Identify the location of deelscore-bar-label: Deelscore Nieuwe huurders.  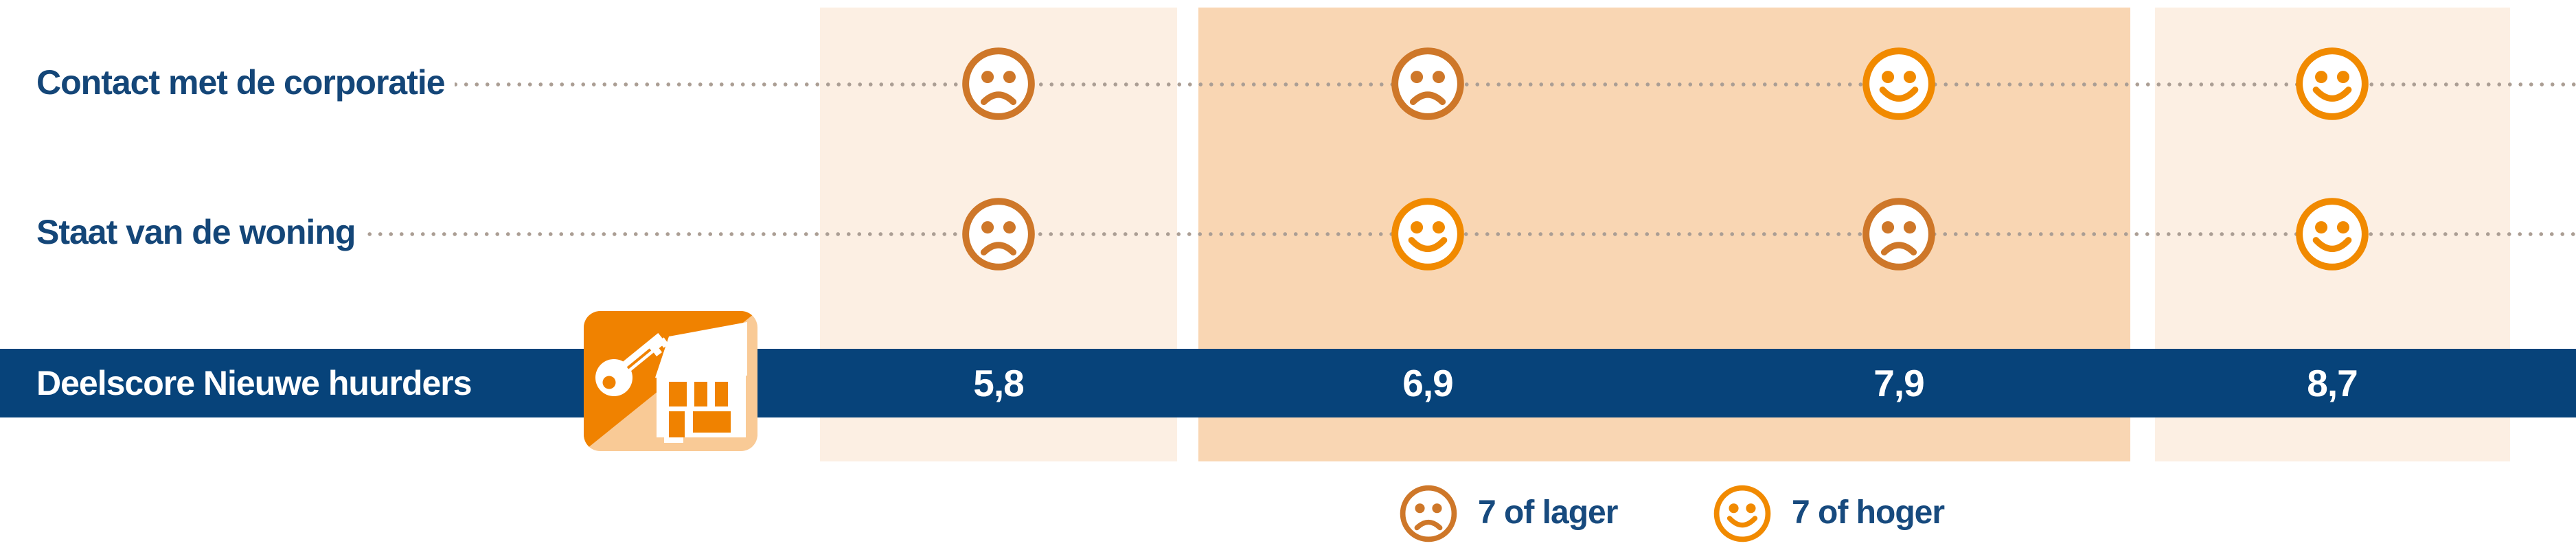
(254, 383).